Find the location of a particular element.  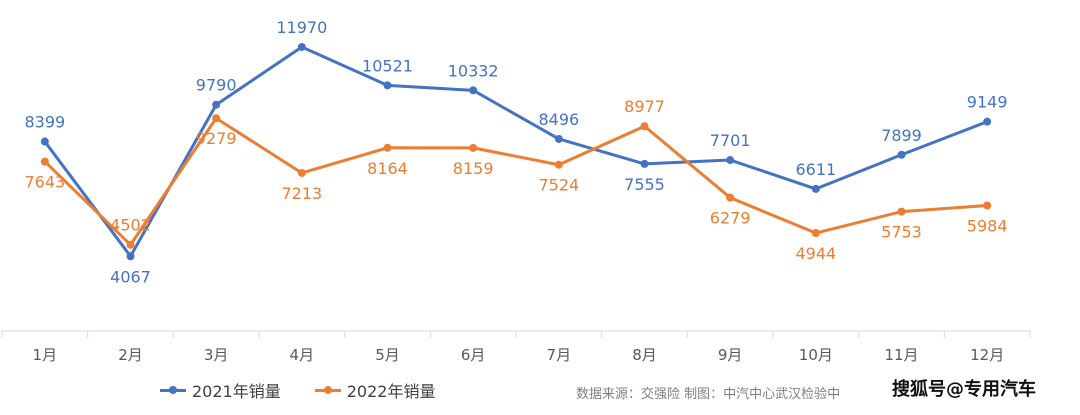

x-tick-label: 2月 is located at coordinates (130, 355).